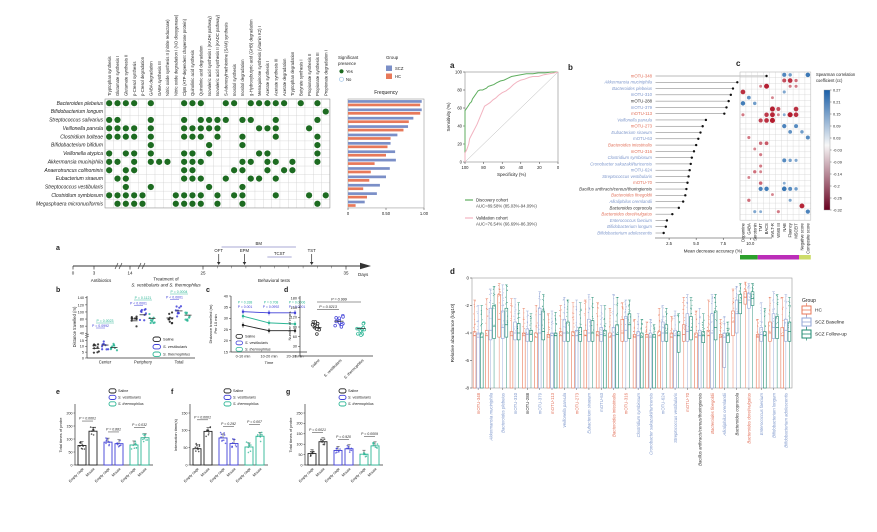 This screenshot has width=877, height=532. Describe the element at coordinates (309, 75) in the screenshot. I see `pathway-column-label: Propionate synthesis II` at that location.